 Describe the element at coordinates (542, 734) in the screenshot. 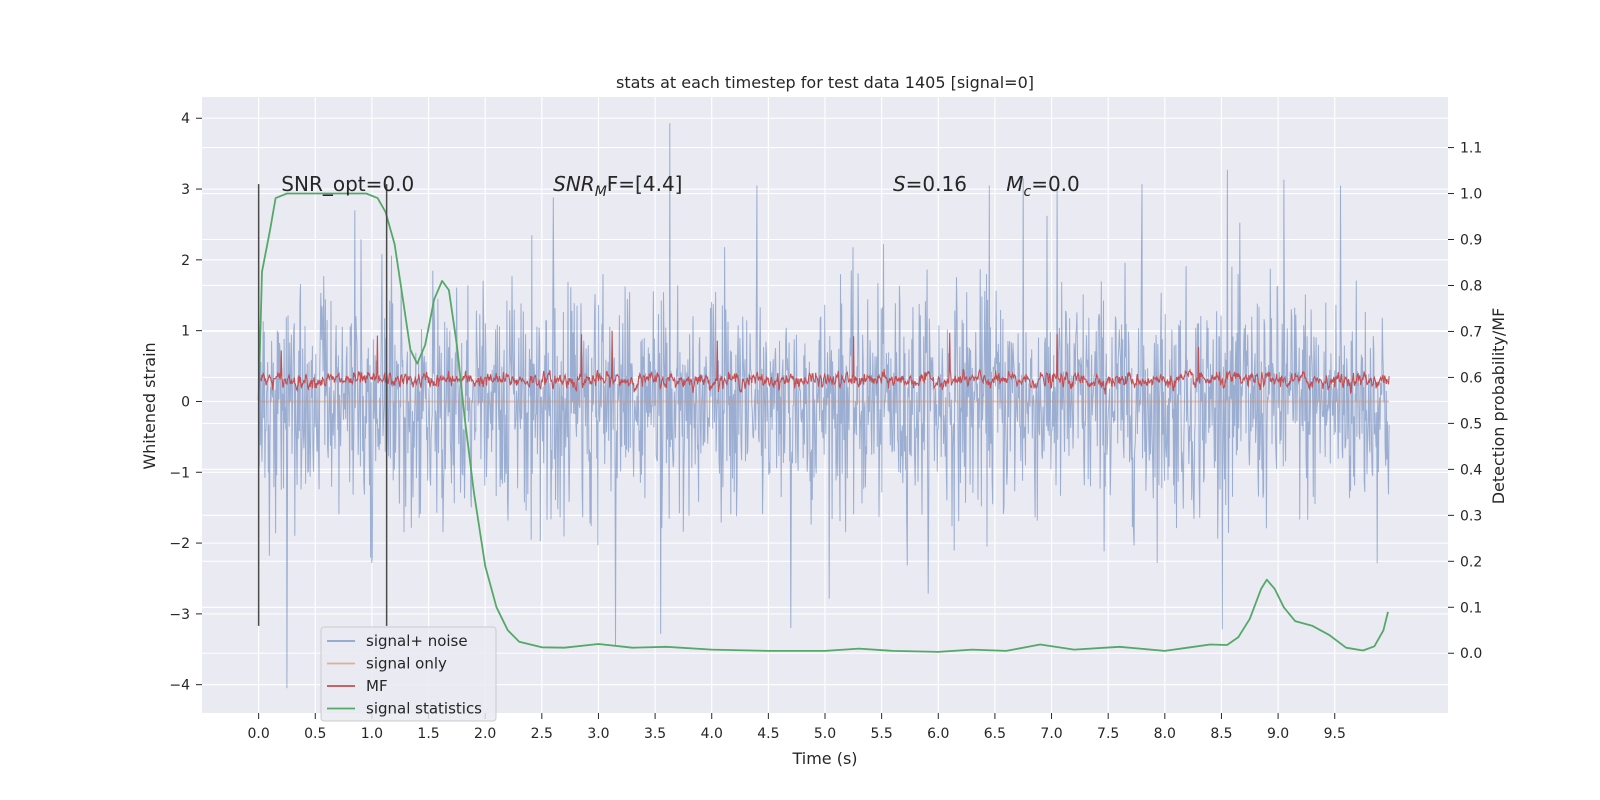

I see `x-tick-label: 2.5` at that location.